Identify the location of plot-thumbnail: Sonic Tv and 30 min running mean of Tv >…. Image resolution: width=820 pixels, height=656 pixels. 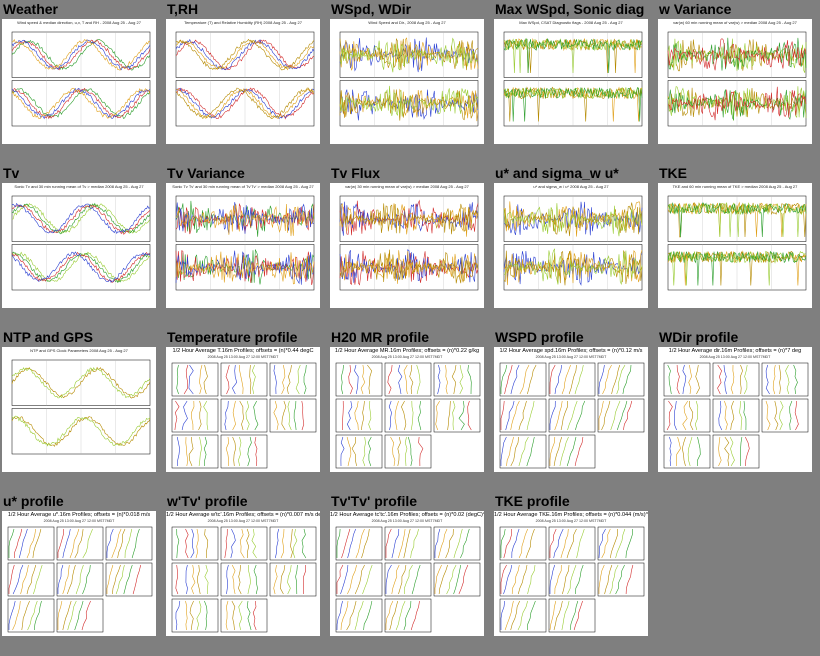
(79, 245).